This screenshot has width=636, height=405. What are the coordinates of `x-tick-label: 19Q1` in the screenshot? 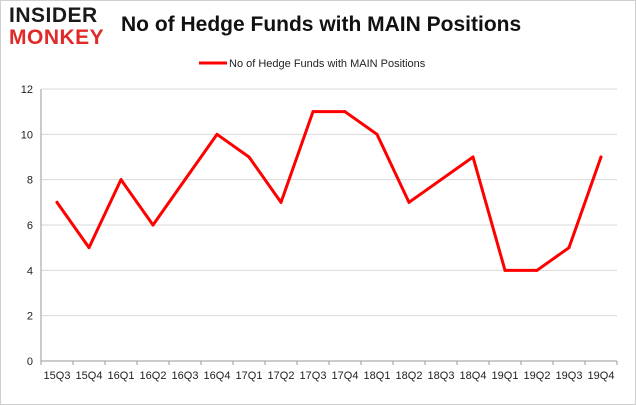 It's located at (505, 376).